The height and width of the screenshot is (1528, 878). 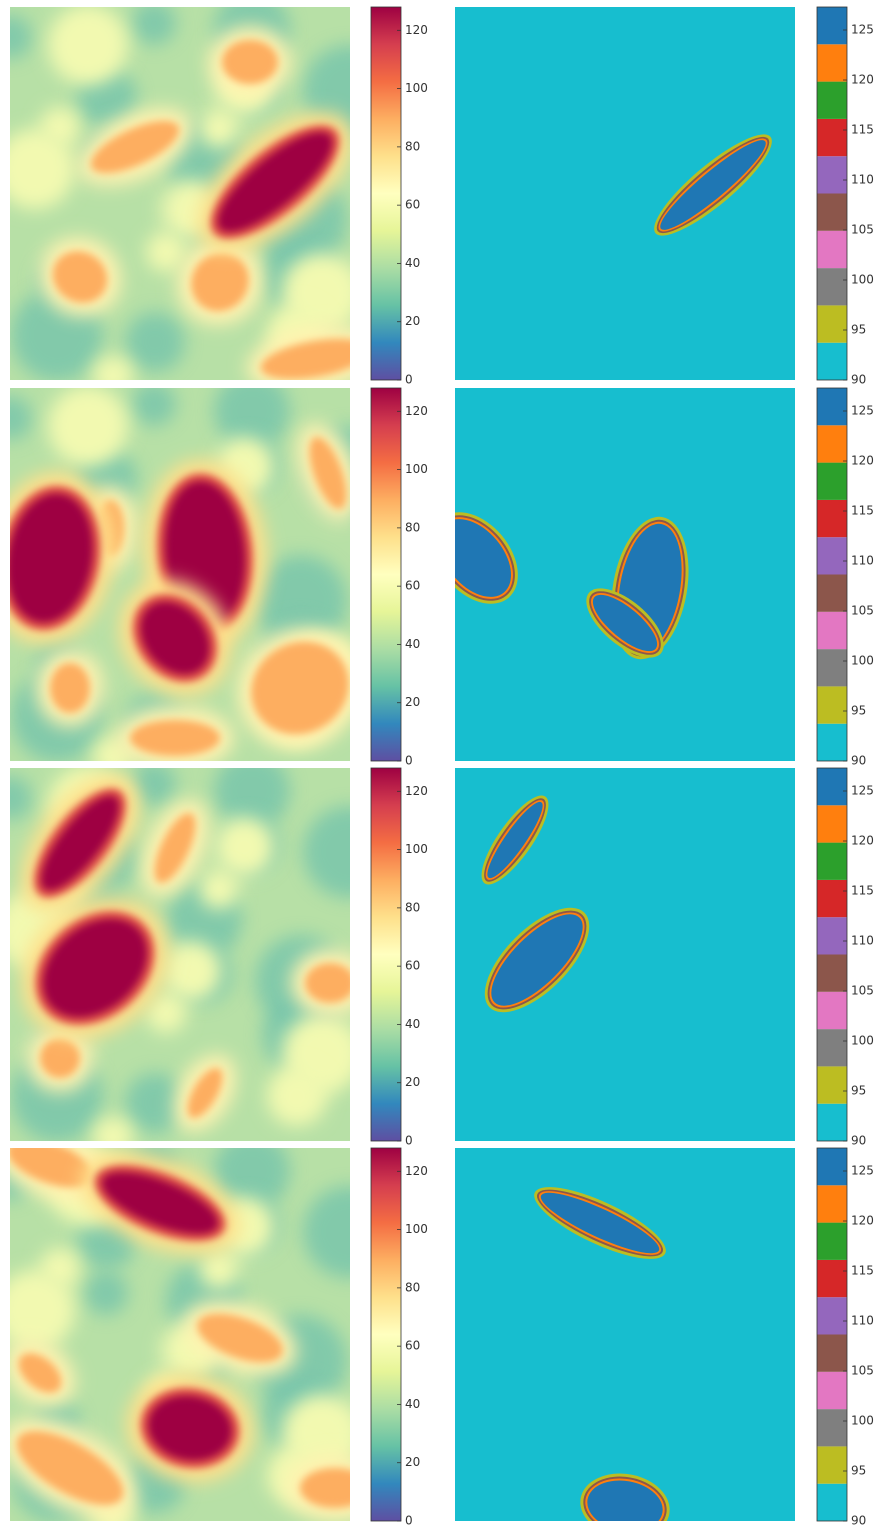 What do you see at coordinates (862, 891) in the screenshot?
I see `colorbar-tick-label: 115` at bounding box center [862, 891].